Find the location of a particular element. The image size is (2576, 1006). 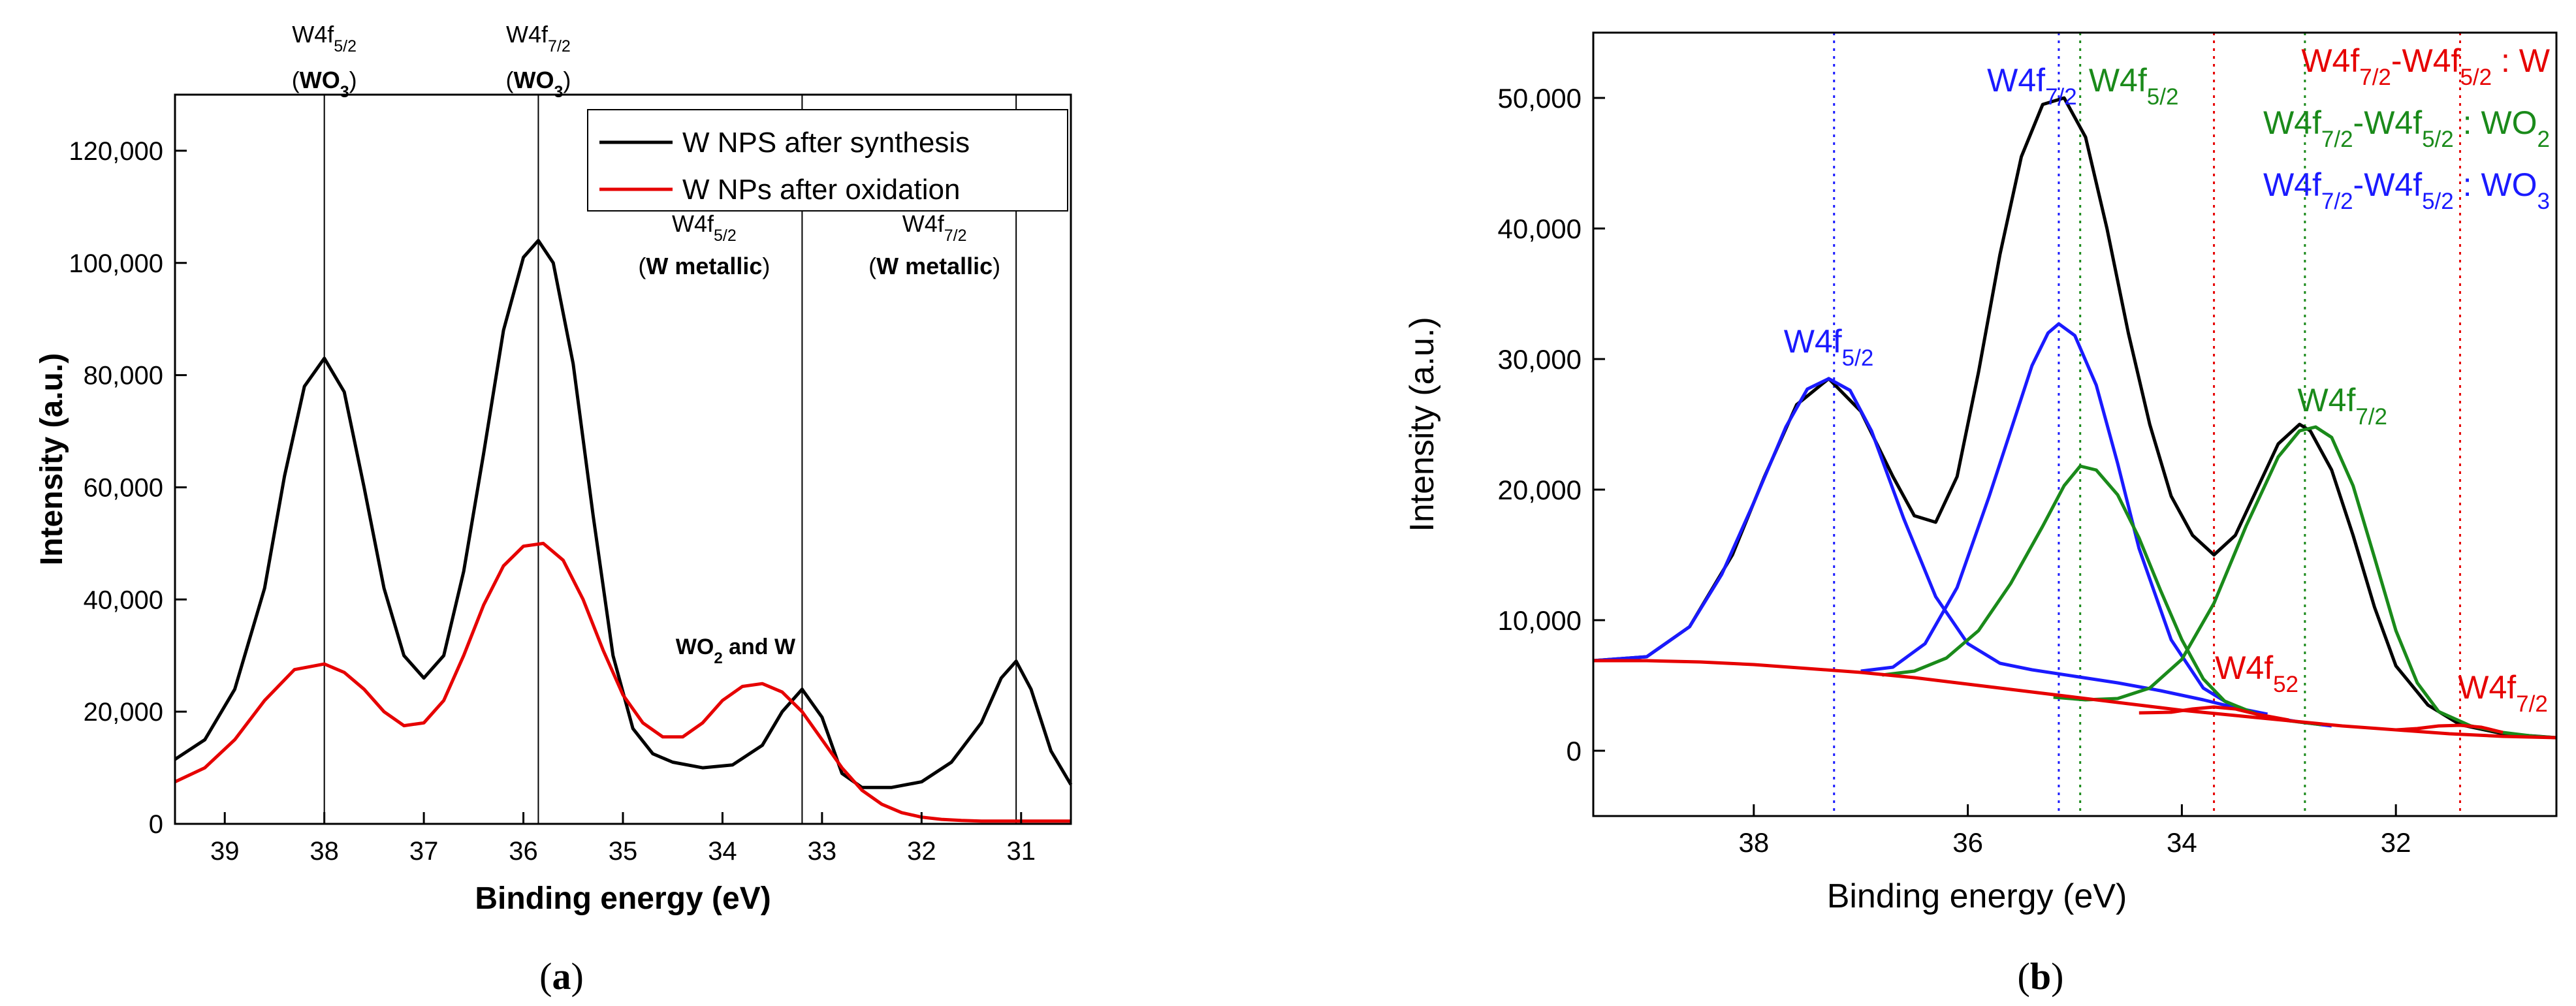

x-tick-label: 39 is located at coordinates (225, 851).